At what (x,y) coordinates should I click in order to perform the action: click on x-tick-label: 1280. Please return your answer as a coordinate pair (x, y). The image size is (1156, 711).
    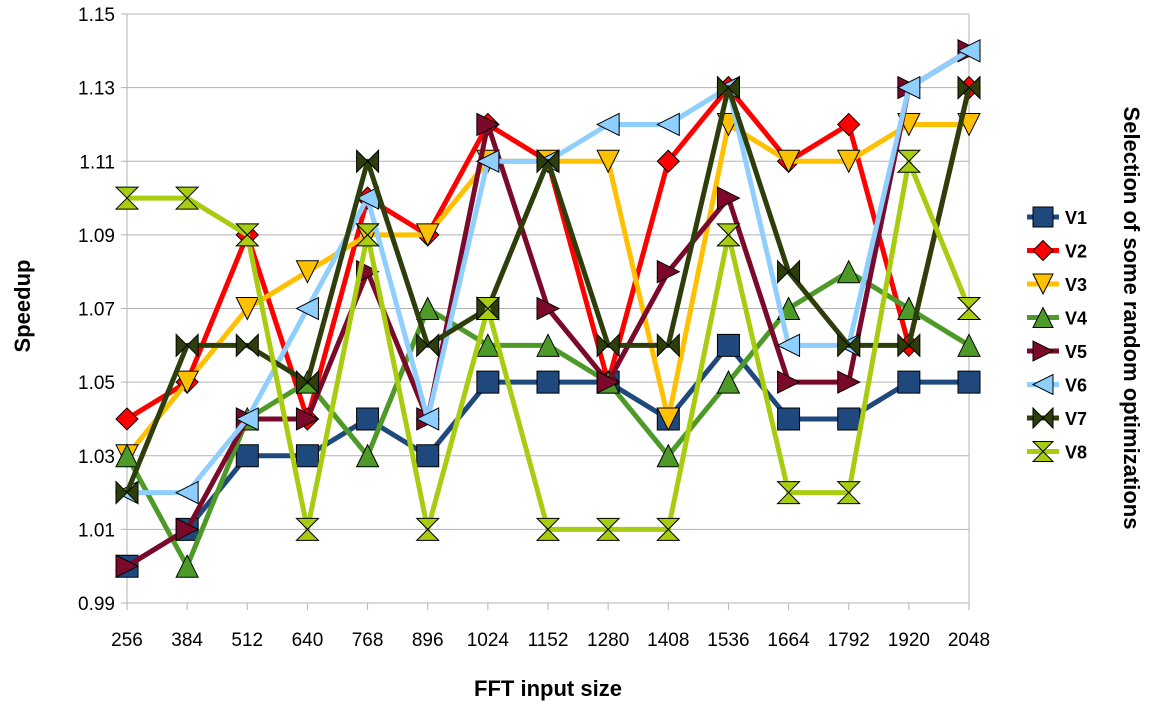
    Looking at the image, I should click on (608, 640).